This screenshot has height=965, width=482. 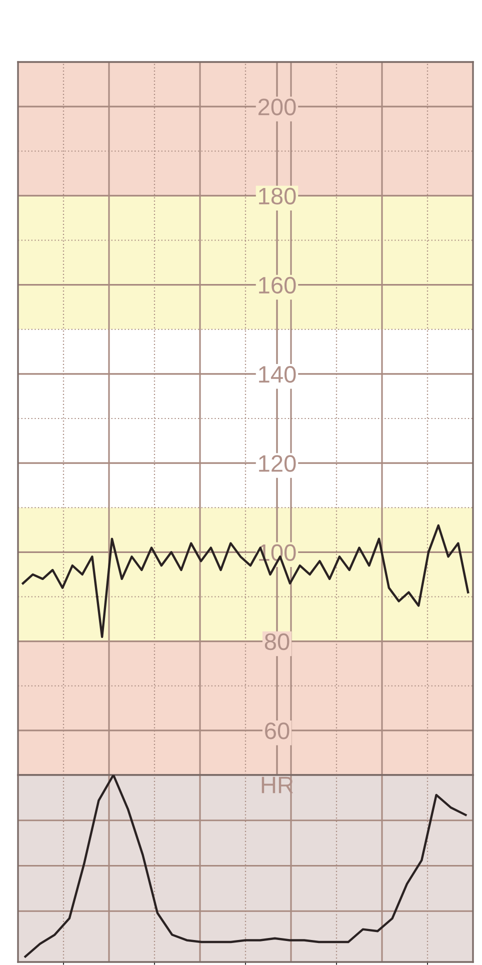 What do you see at coordinates (277, 463) in the screenshot?
I see `y-tick-label: 120` at bounding box center [277, 463].